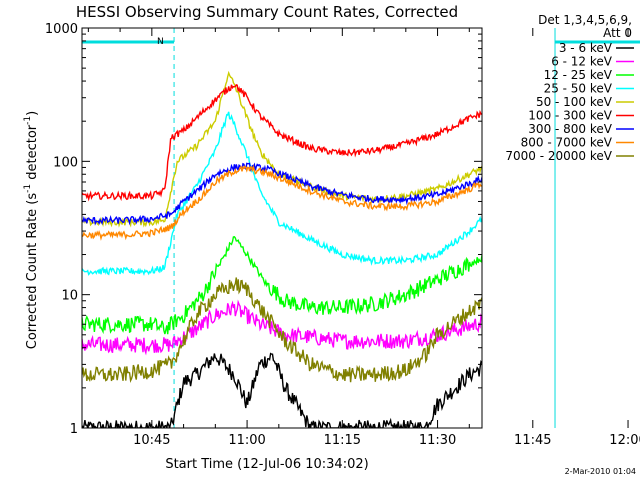 This screenshot has height=480, width=640. What do you see at coordinates (266, 464) in the screenshot?
I see `x-axis-label: Start Time (12-Jul-06 10:34:02)` at bounding box center [266, 464].